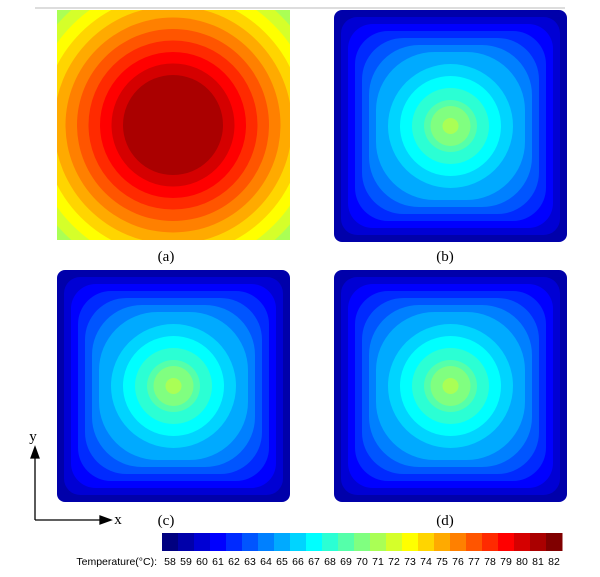 Image resolution: width=600 pixels, height=577 pixels. What do you see at coordinates (474, 562) in the screenshot?
I see `colorbar-tick-label: 77` at bounding box center [474, 562].